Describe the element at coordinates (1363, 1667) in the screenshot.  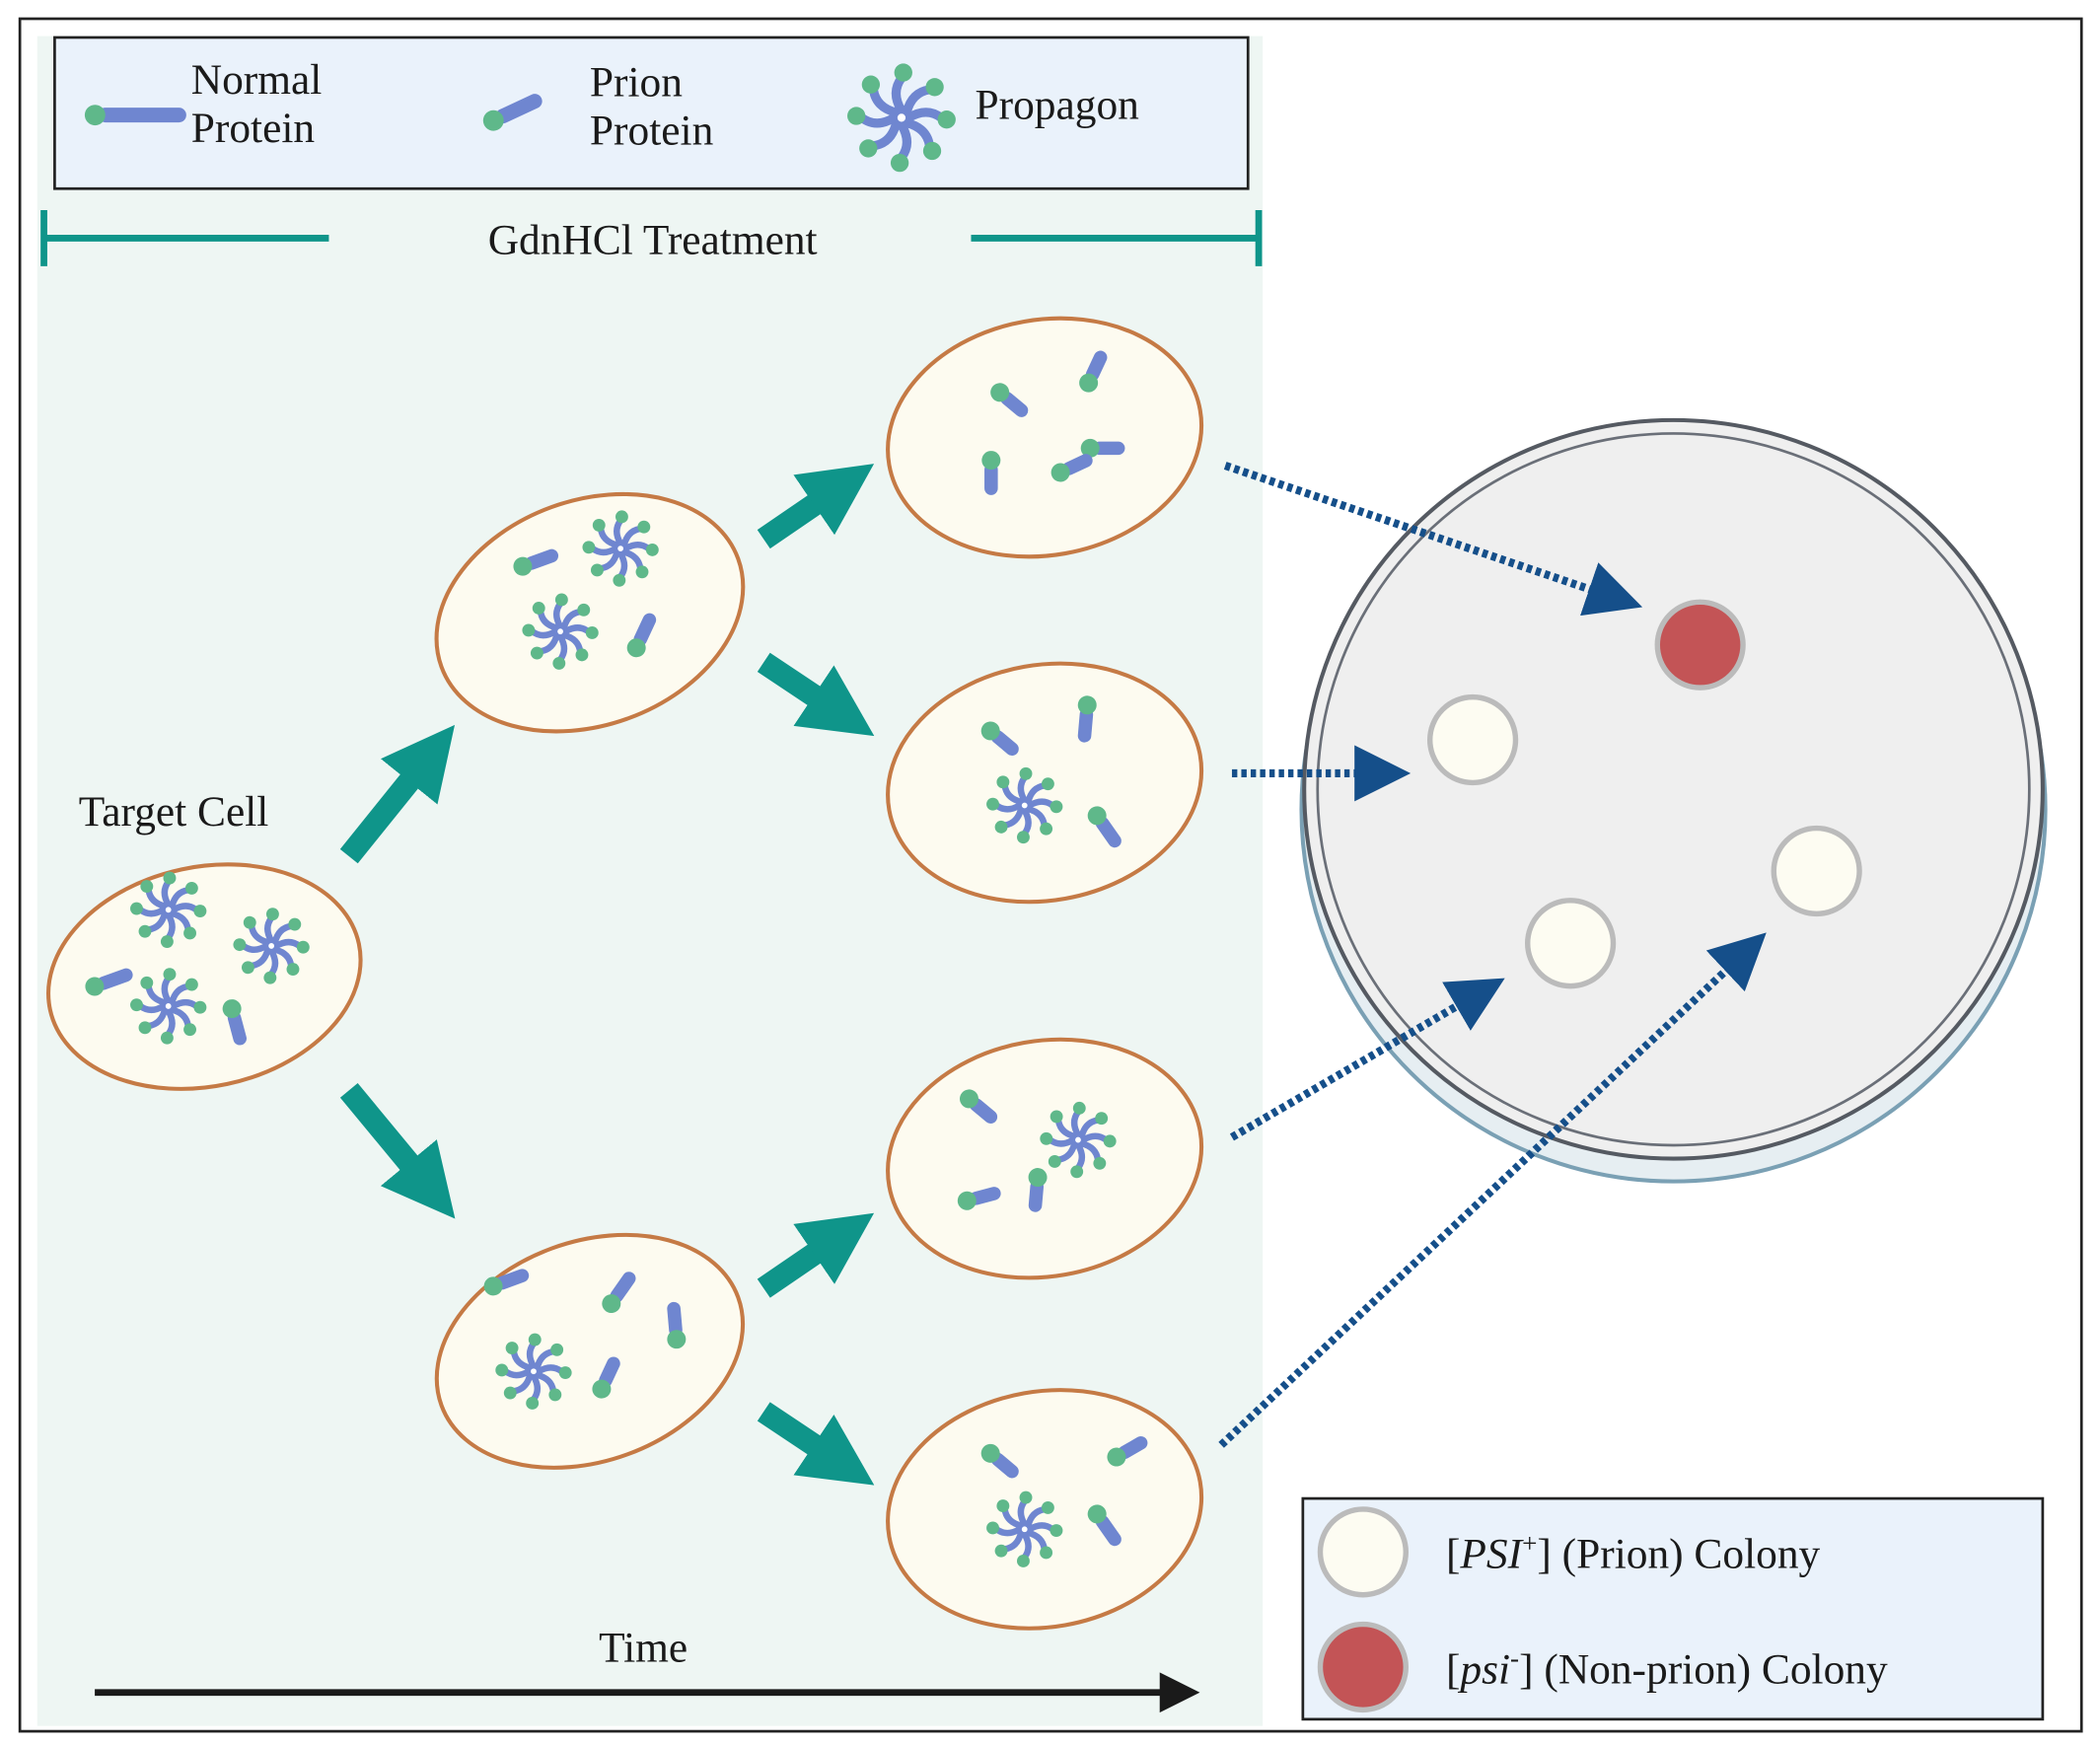
I see `legend-colony-non-prion` at that location.